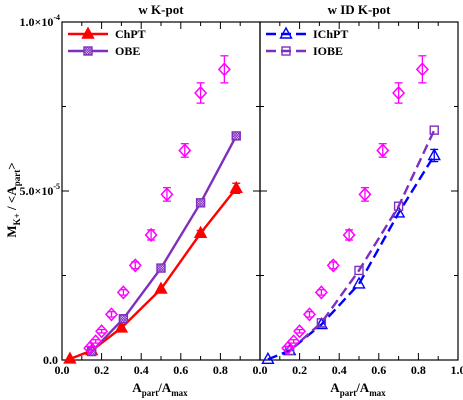 The width and height of the screenshot is (463, 400). What do you see at coordinates (330, 34) in the screenshot?
I see `legend-label: IChPT` at bounding box center [330, 34].